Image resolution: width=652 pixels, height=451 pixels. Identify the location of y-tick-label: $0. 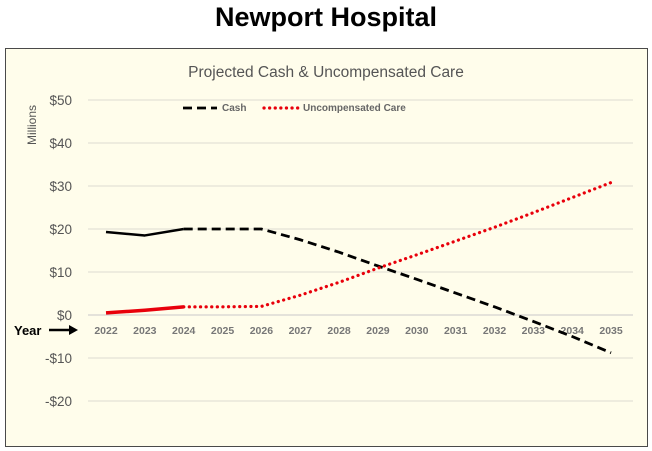
(64, 315).